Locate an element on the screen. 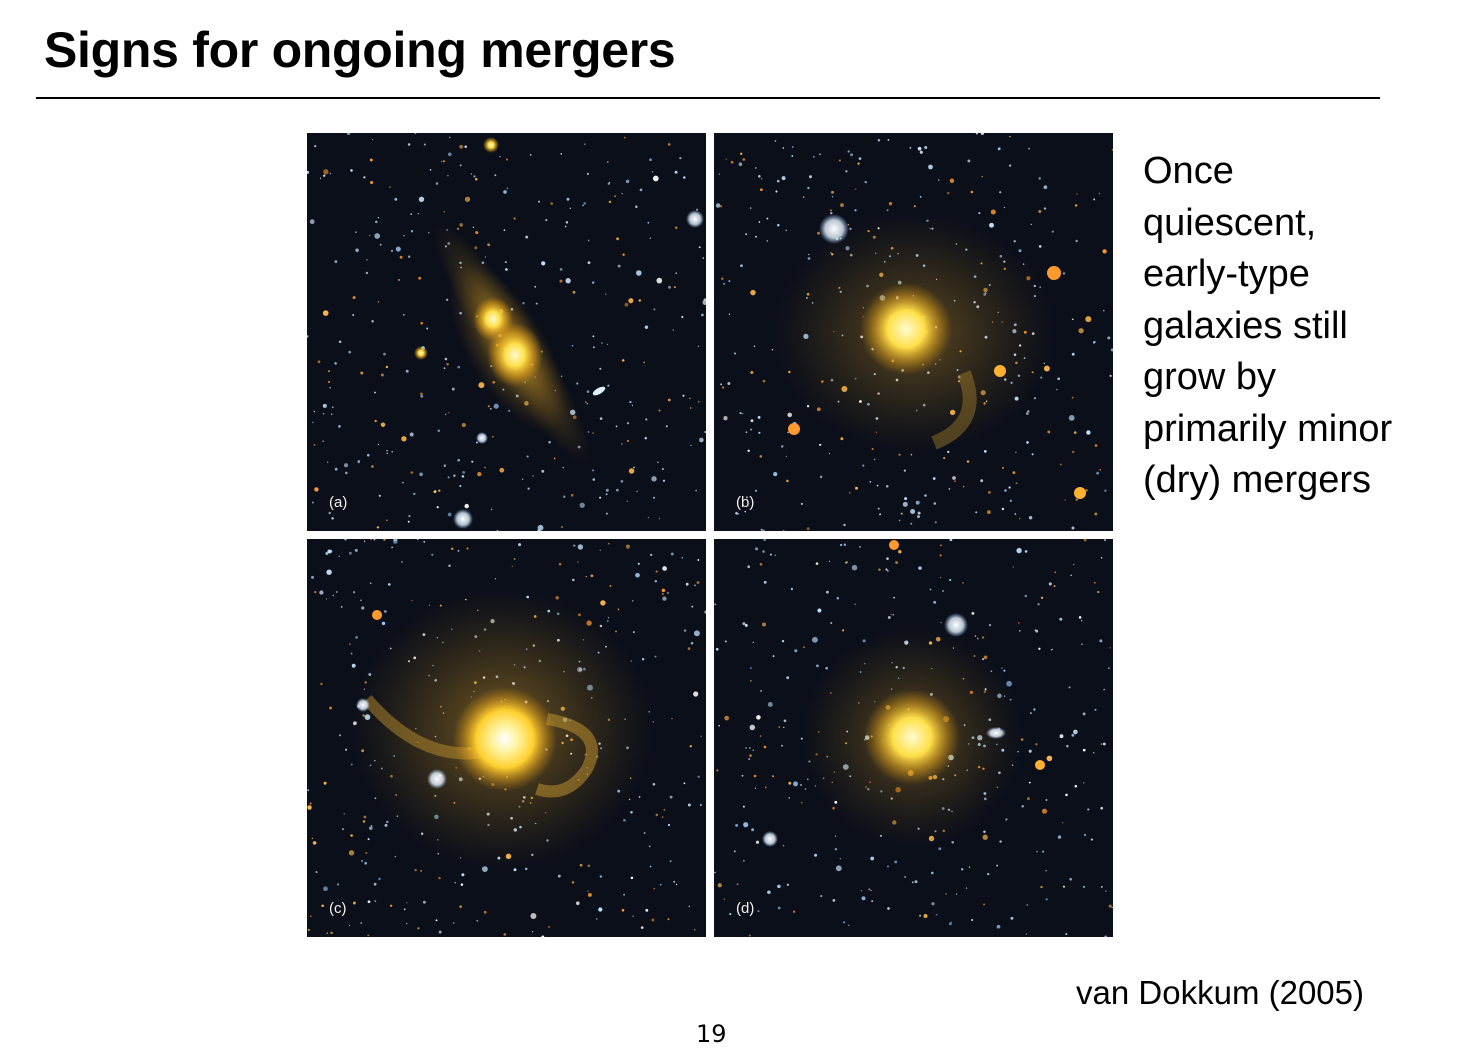 This screenshot has width=1476, height=1062. galaxy-panel-a: (a) is located at coordinates (506, 332).